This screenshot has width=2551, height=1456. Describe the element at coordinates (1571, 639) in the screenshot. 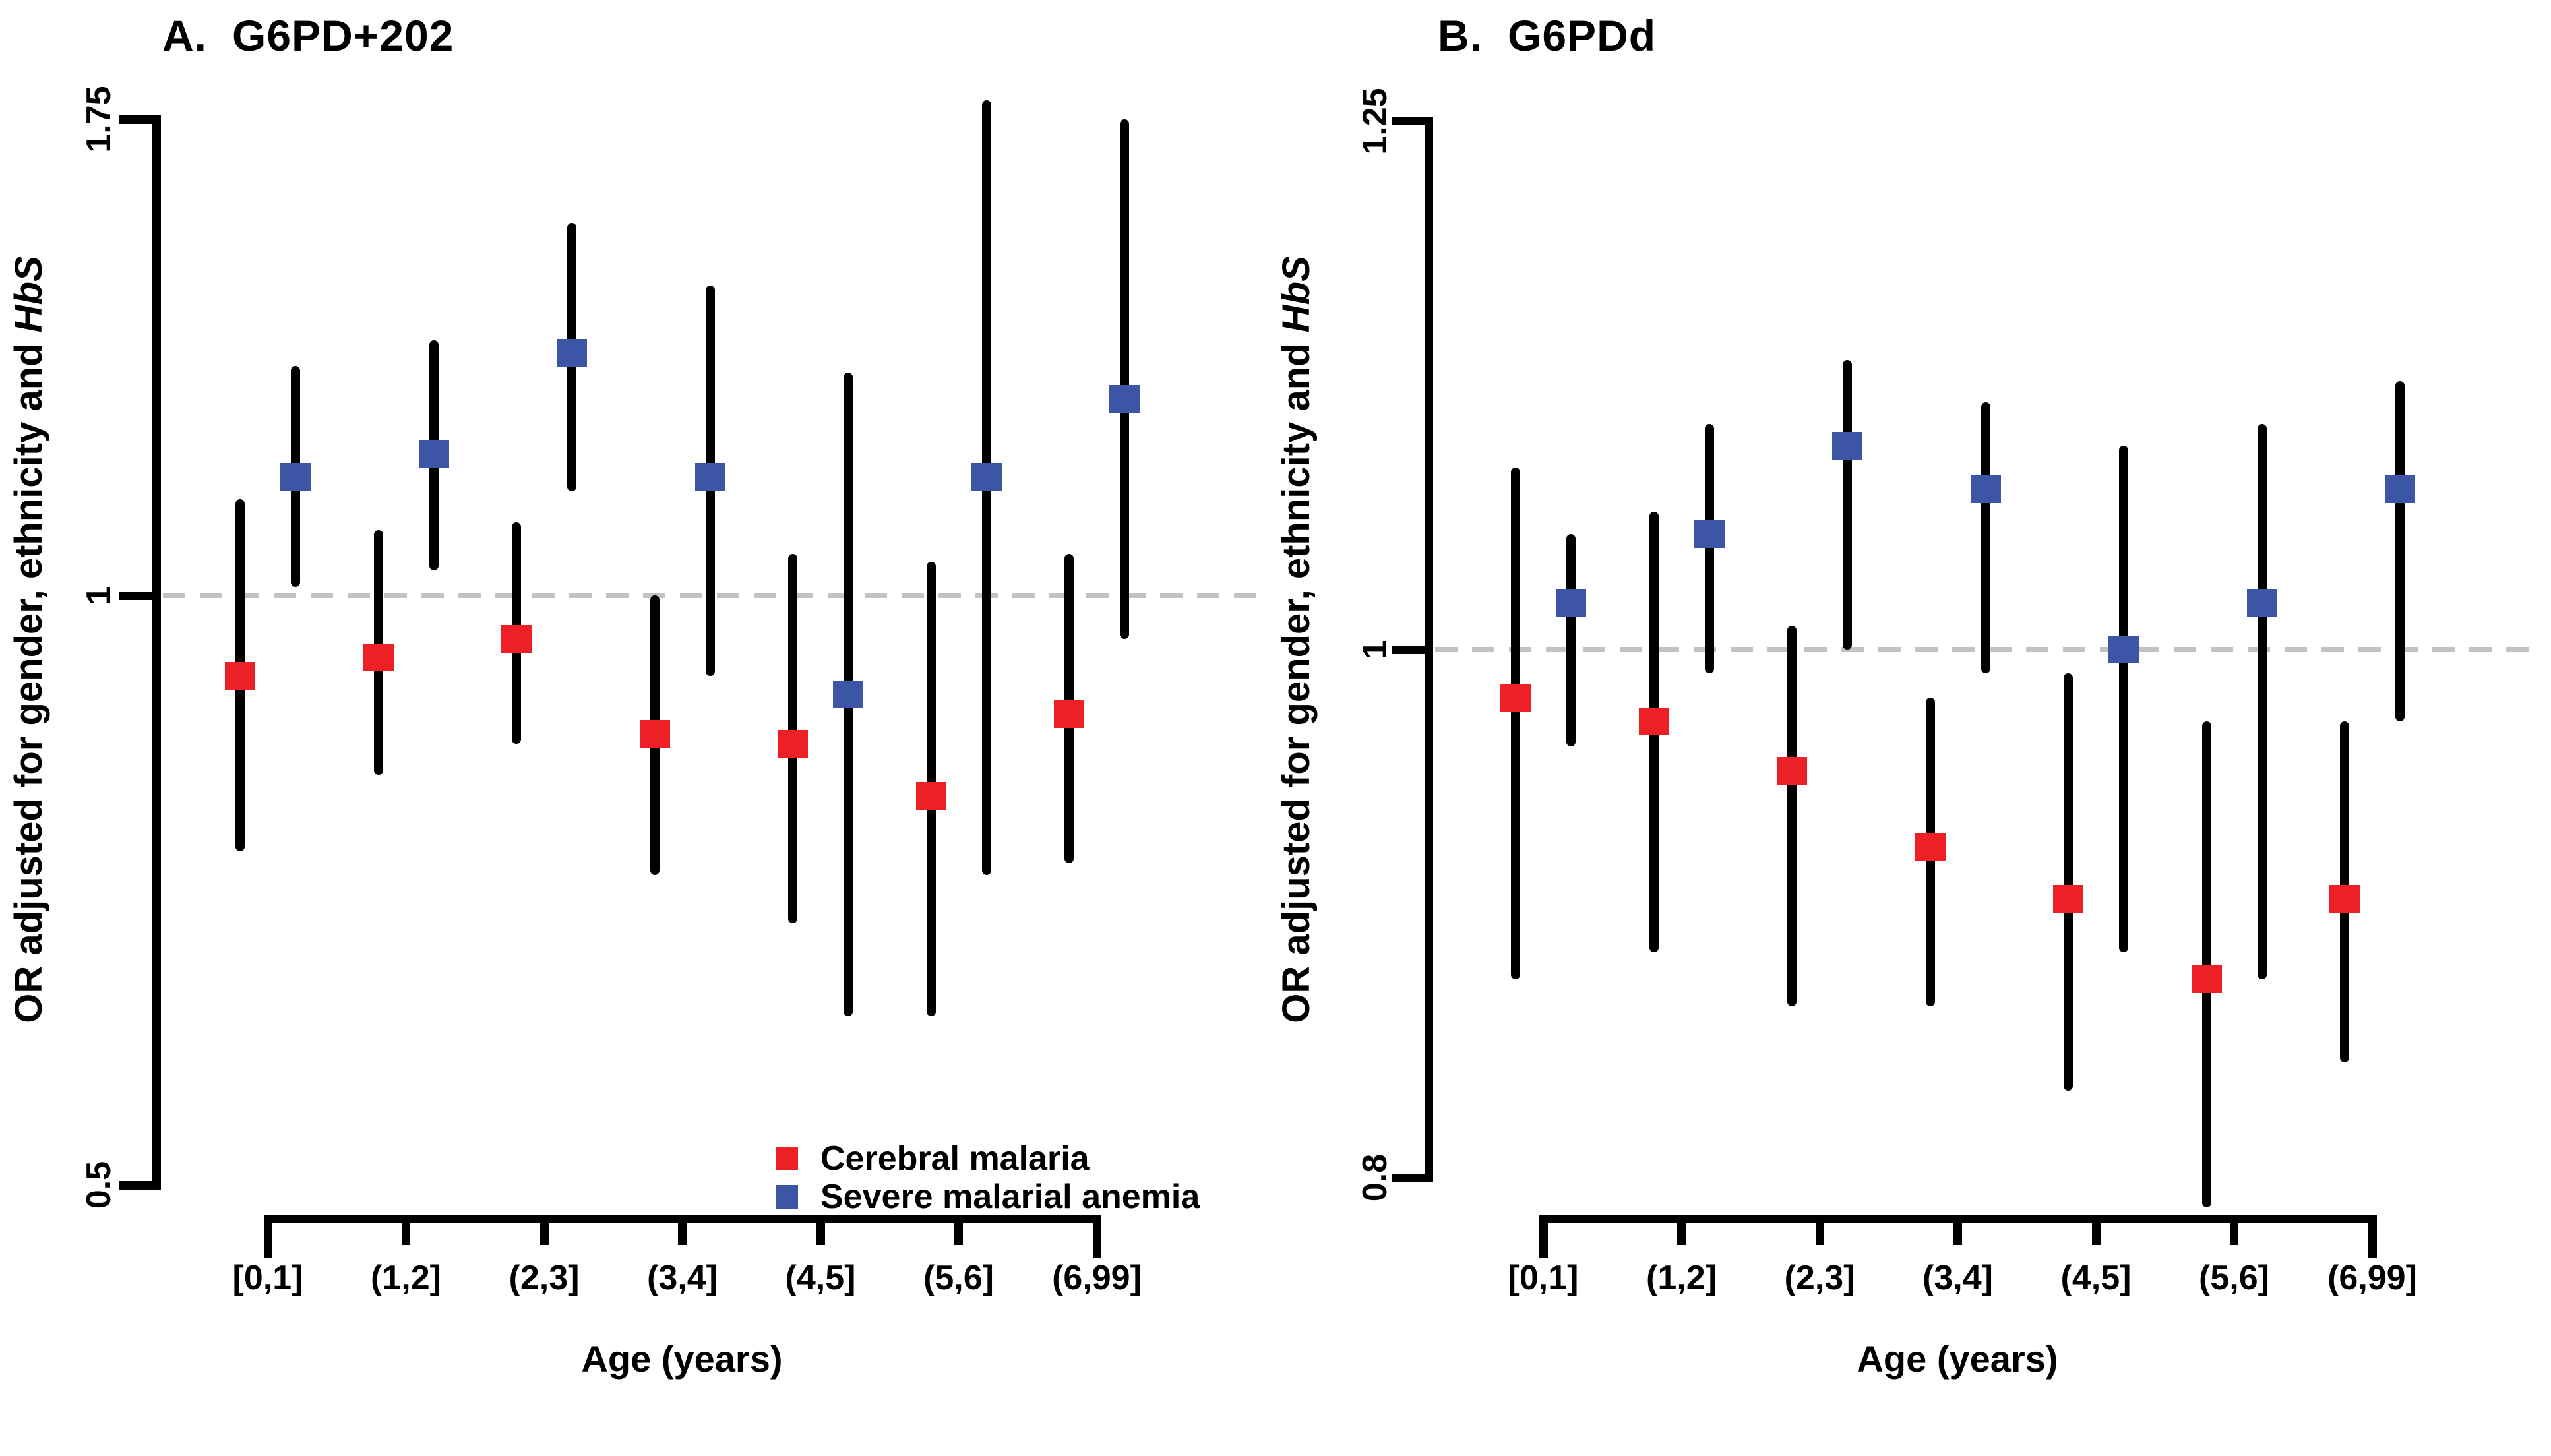

I see `ci-severe_malarial_anemia-[0,1]` at that location.